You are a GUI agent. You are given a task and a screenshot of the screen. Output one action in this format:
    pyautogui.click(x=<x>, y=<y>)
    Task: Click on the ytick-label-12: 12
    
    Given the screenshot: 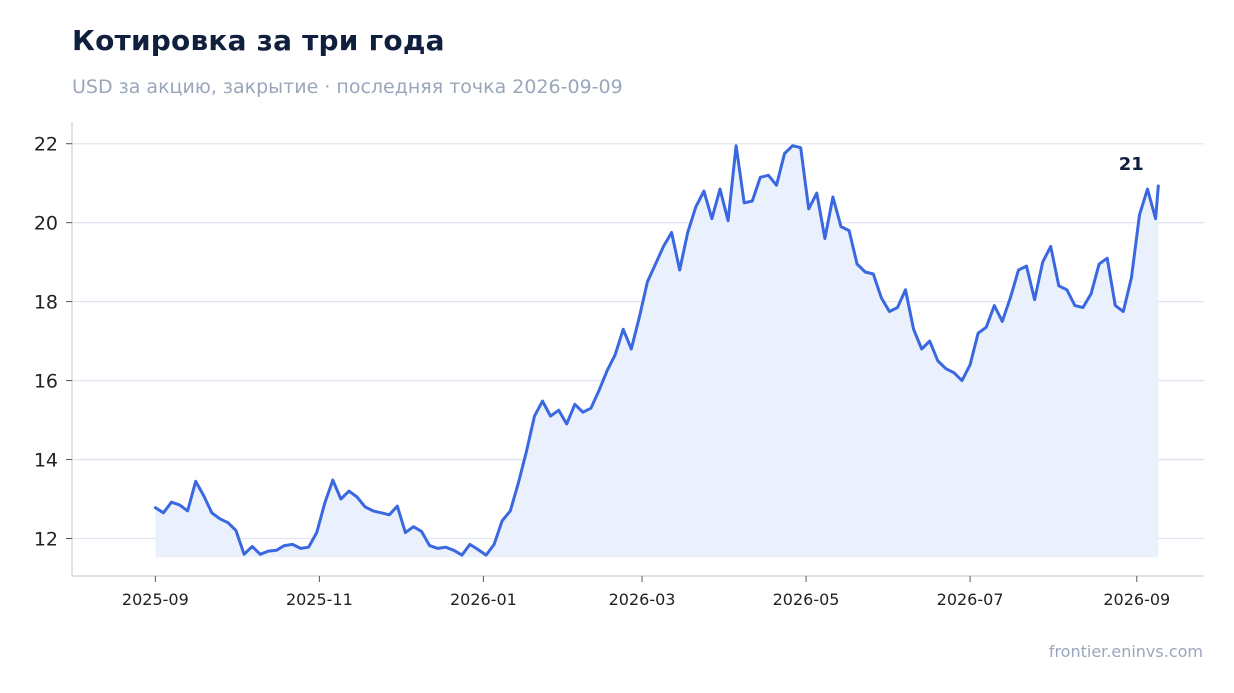 What is the action you would take?
    pyautogui.click(x=46, y=539)
    